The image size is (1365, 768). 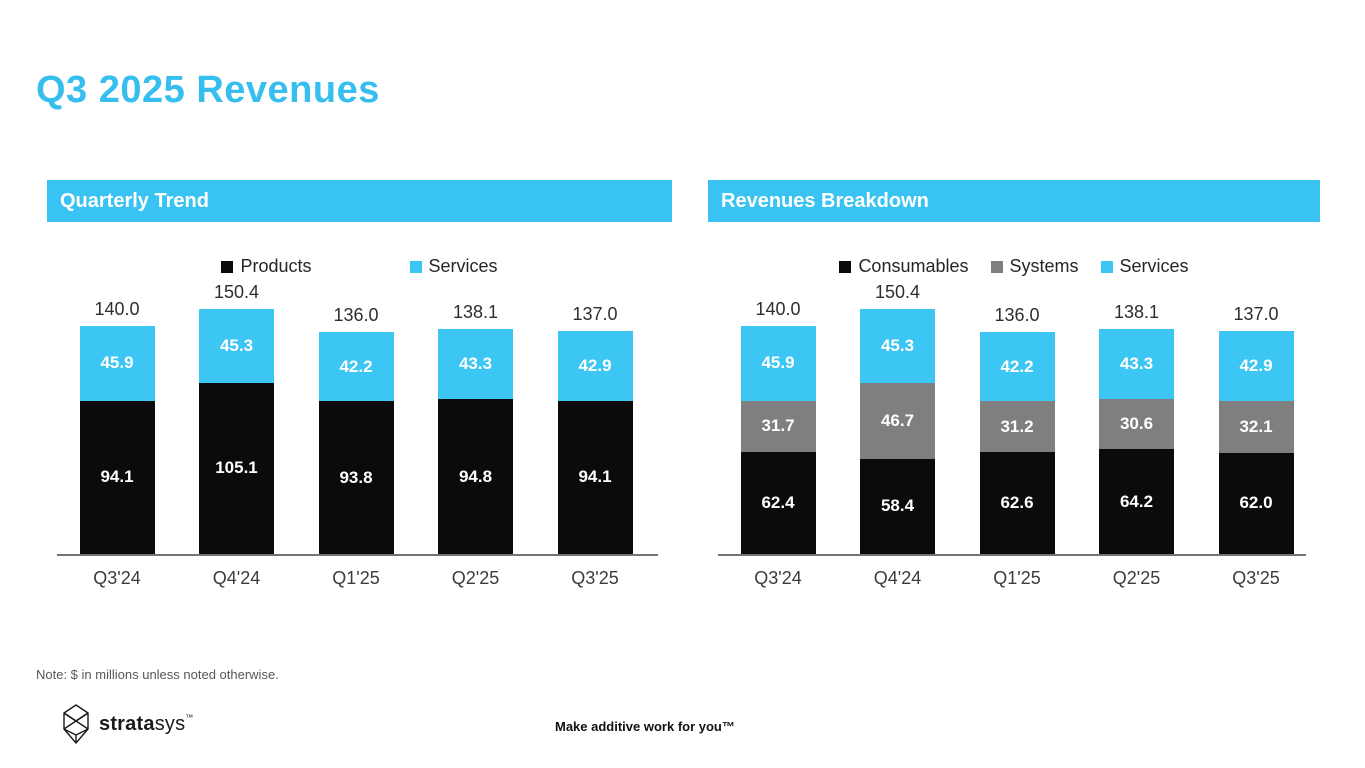 I want to click on quarterly-trend-category-axis: Q3'24 Q4'24 Q1'25 Q2'25 Q3'25, so click(x=359, y=580).